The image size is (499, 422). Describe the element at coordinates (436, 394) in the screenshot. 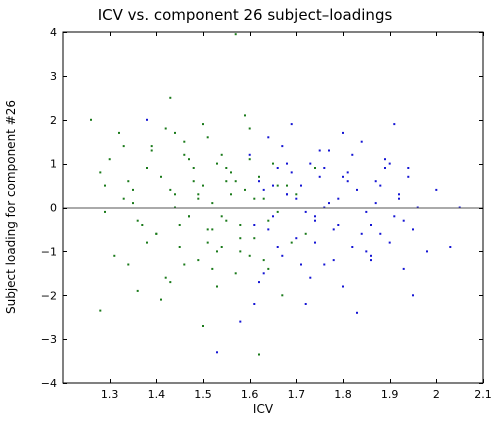

I see `x-tick-label: 2` at that location.